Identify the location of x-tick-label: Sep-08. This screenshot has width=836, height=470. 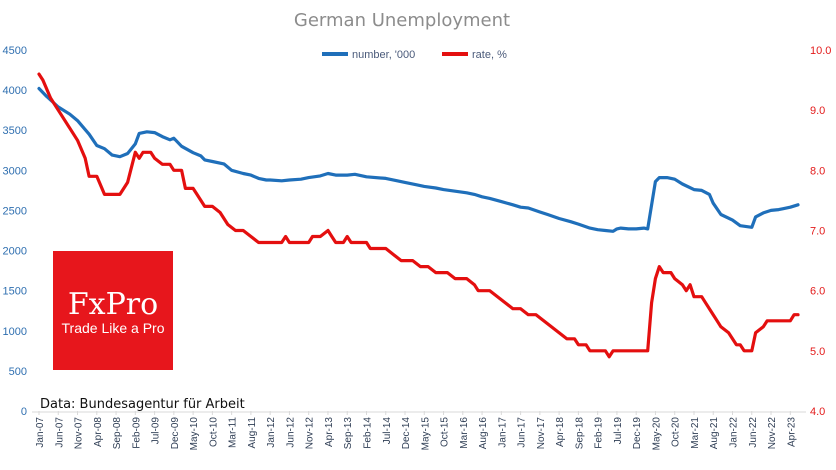
(117, 433).